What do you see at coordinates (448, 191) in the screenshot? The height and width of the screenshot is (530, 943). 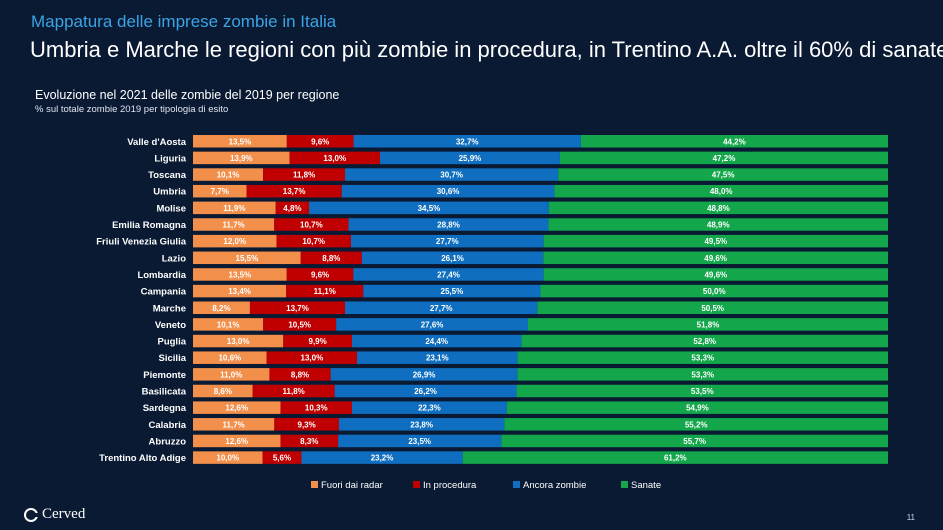 I see `data-label: 30,6%` at bounding box center [448, 191].